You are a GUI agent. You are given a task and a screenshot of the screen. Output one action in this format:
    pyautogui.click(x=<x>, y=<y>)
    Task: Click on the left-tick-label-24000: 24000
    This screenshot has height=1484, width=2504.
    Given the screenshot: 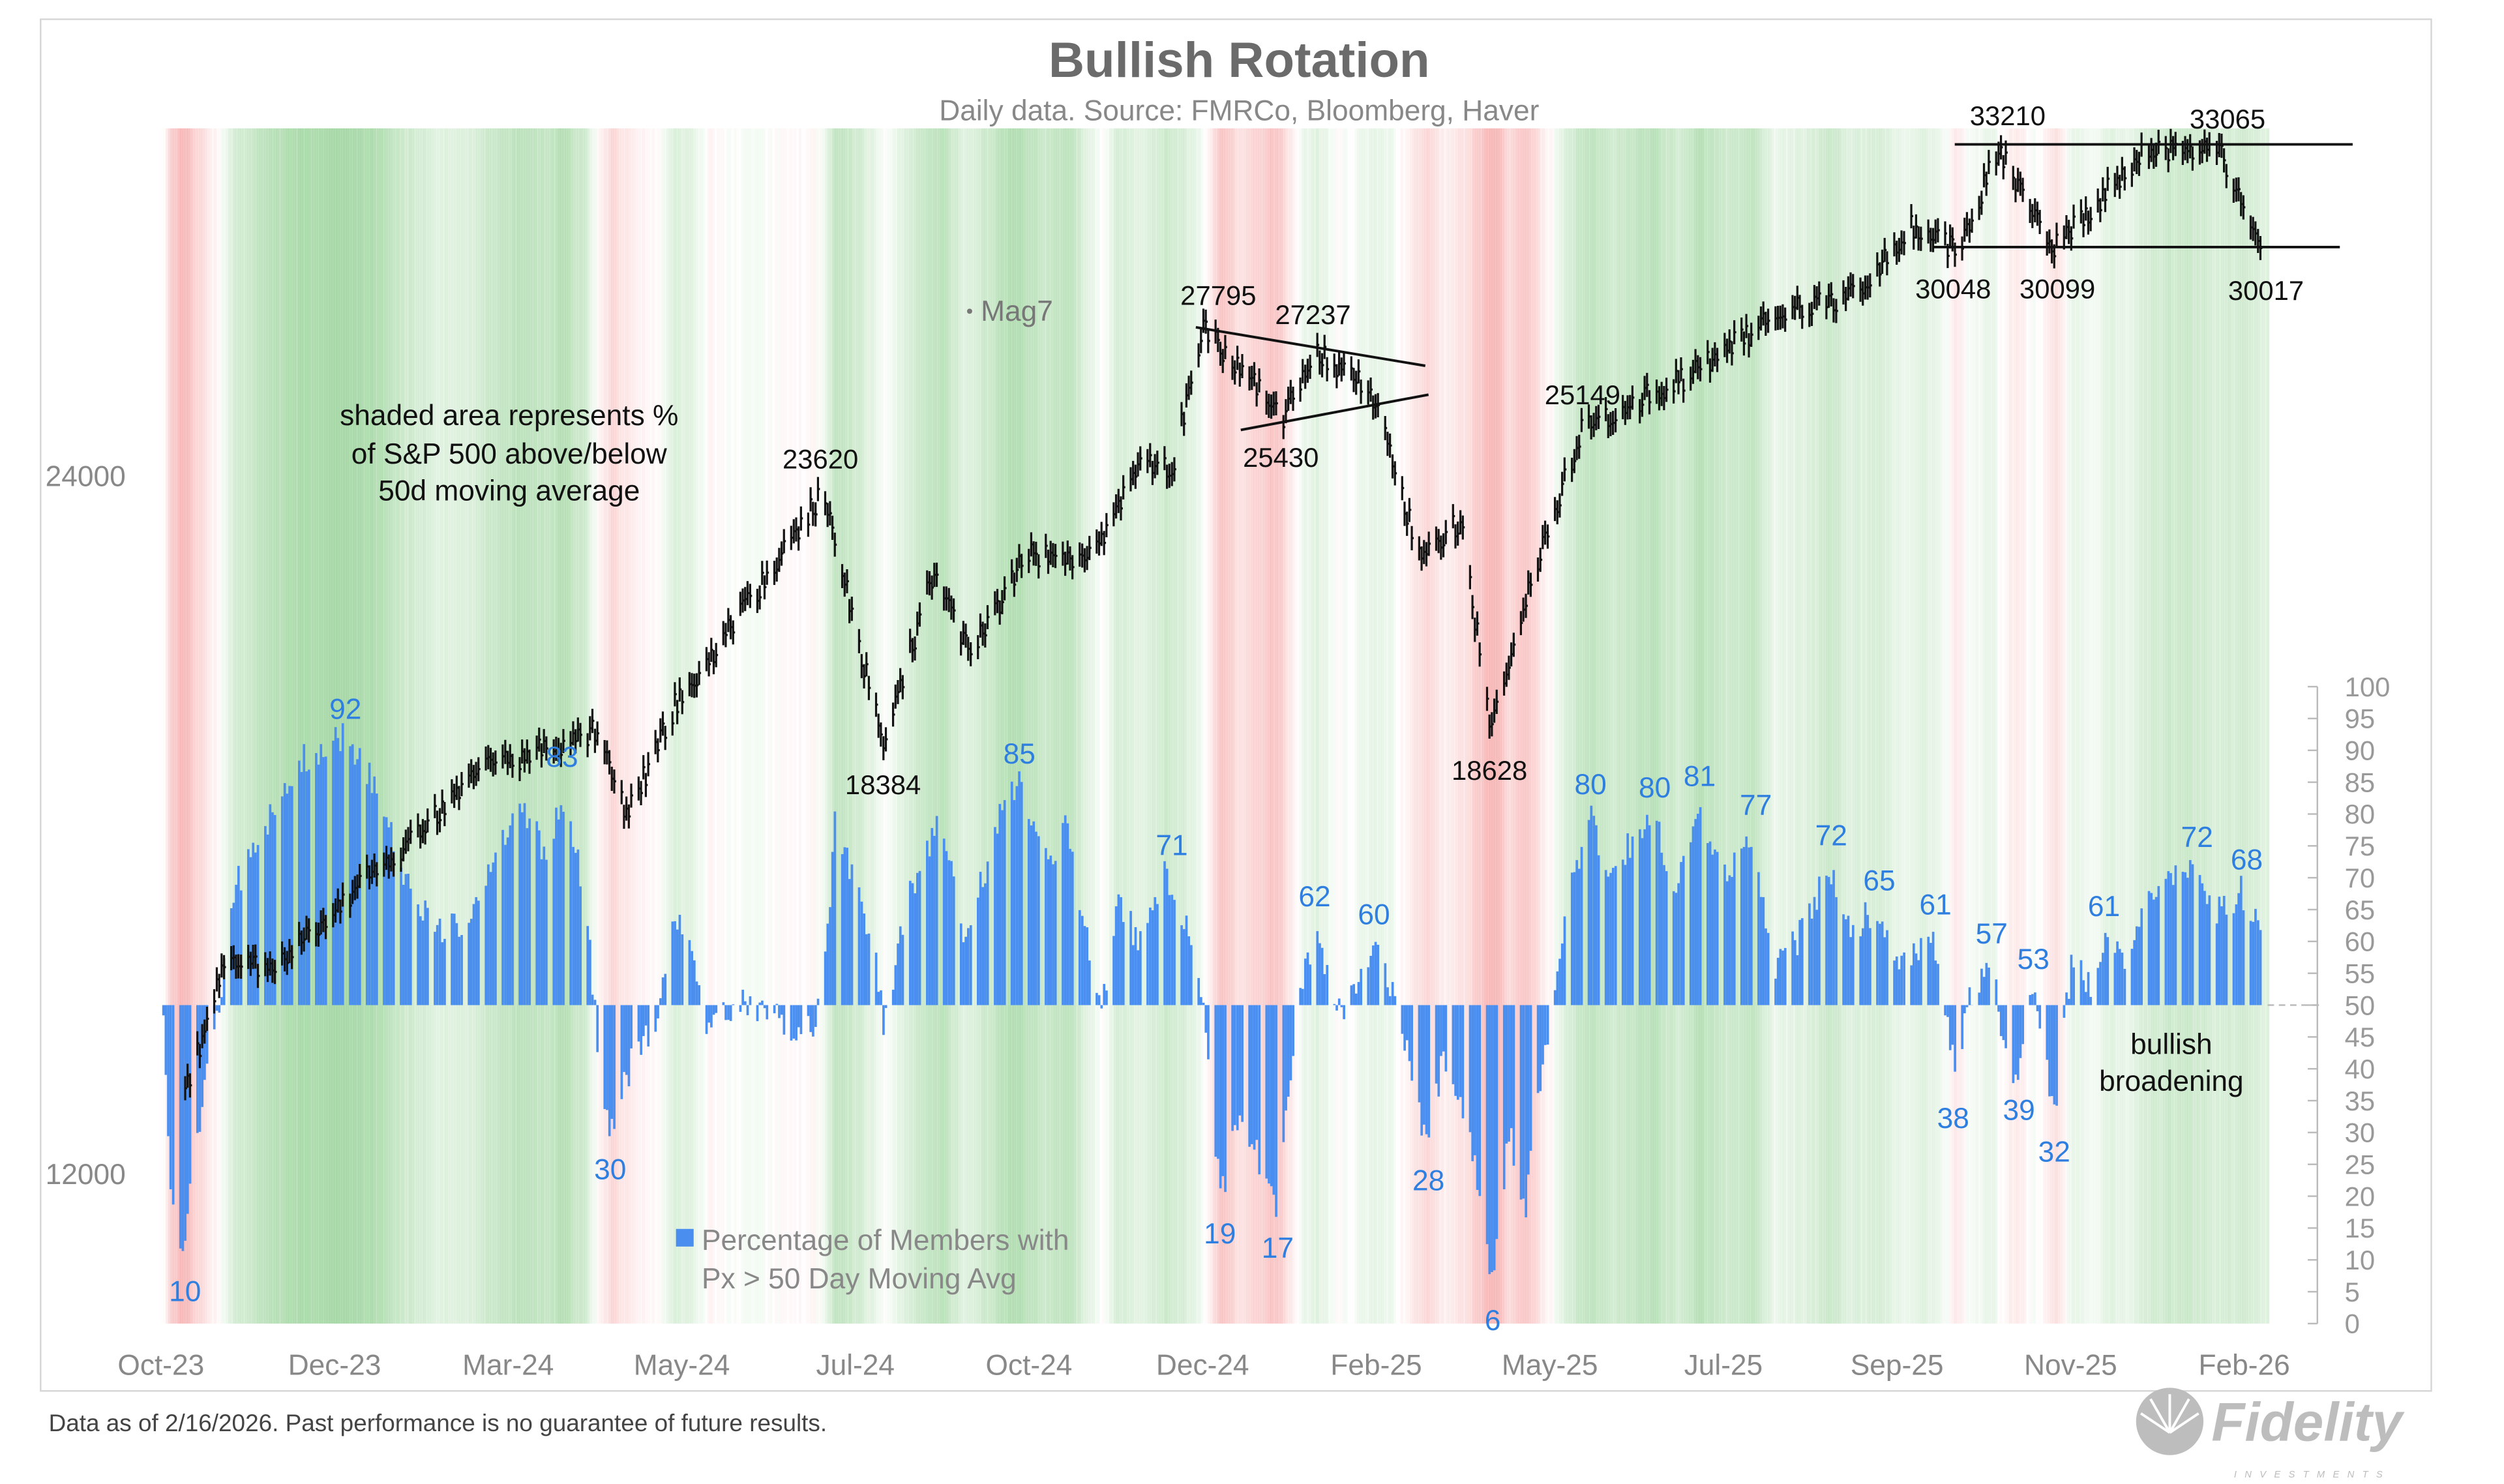 What is the action you would take?
    pyautogui.click(x=86, y=477)
    